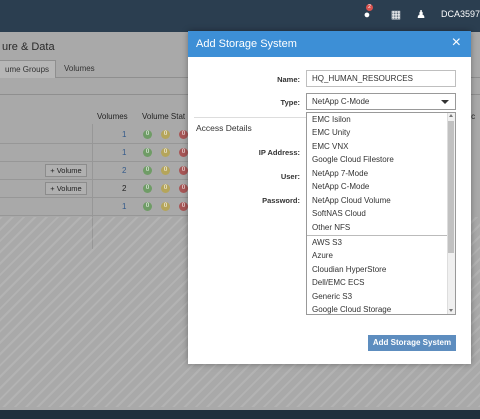 Image resolution: width=480 pixels, height=419 pixels. What do you see at coordinates (456, 42) in the screenshot?
I see `close-icon: ×` at bounding box center [456, 42].